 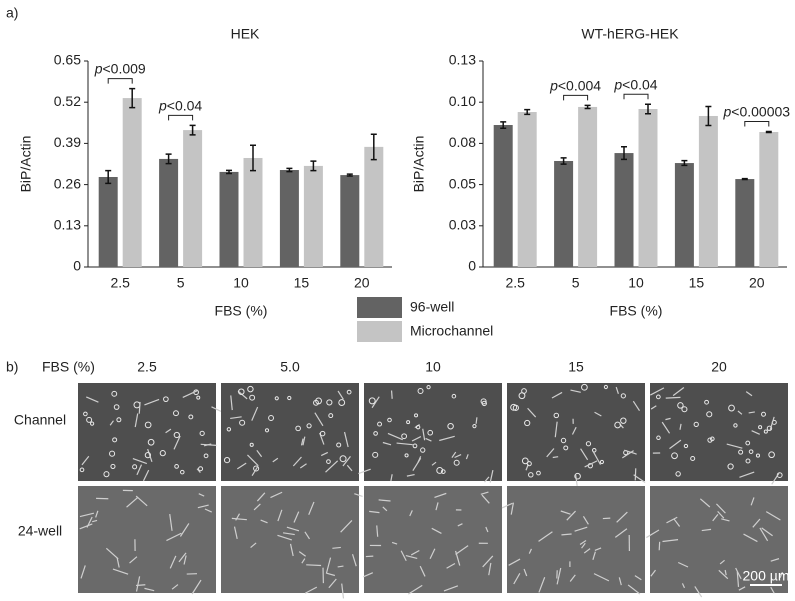 I want to click on y-tick-label: 0.65, so click(x=67, y=60).